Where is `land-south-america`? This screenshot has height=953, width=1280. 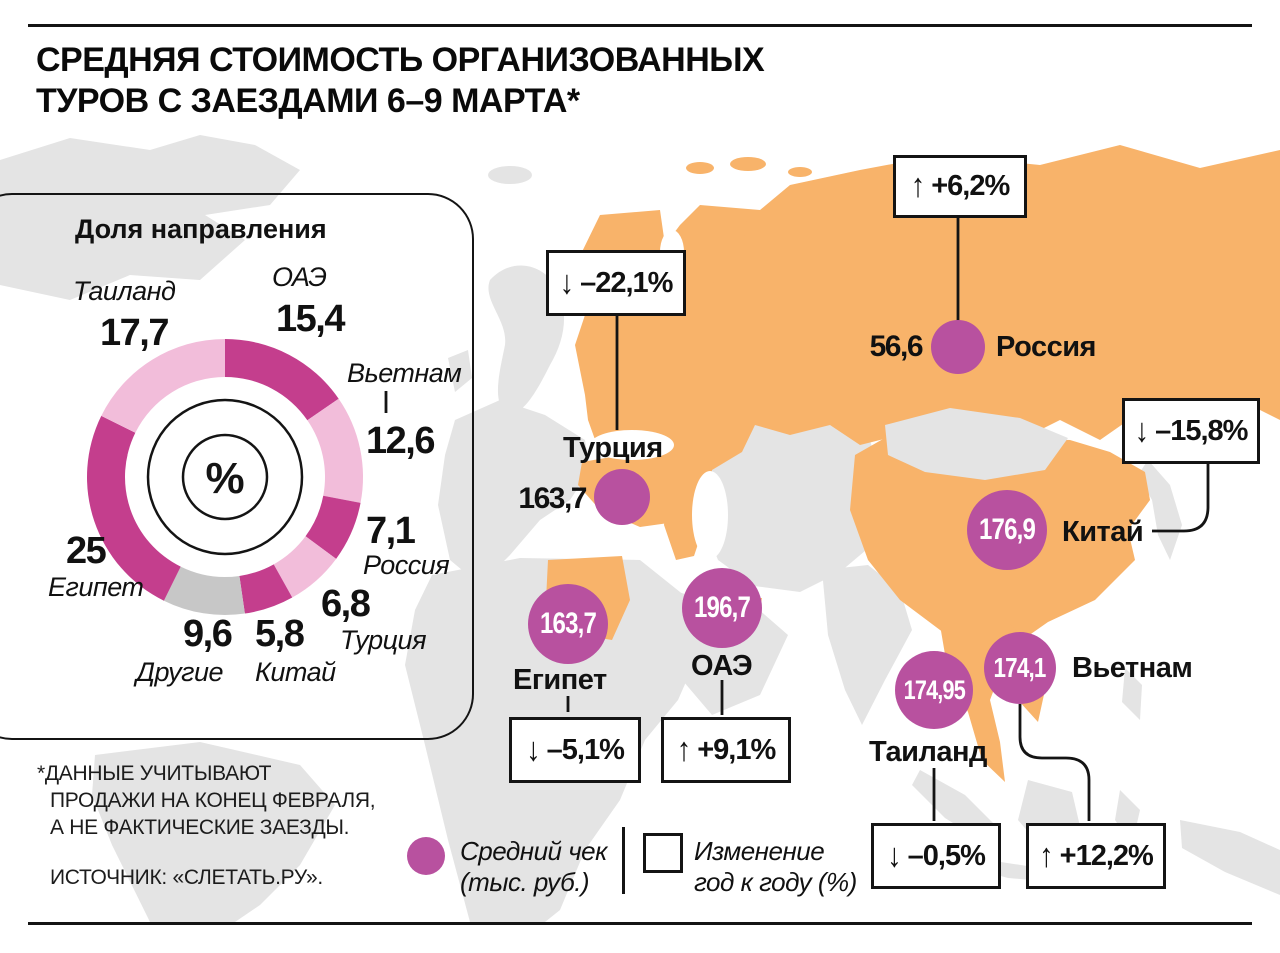 land-south-america is located at coordinates (213, 832).